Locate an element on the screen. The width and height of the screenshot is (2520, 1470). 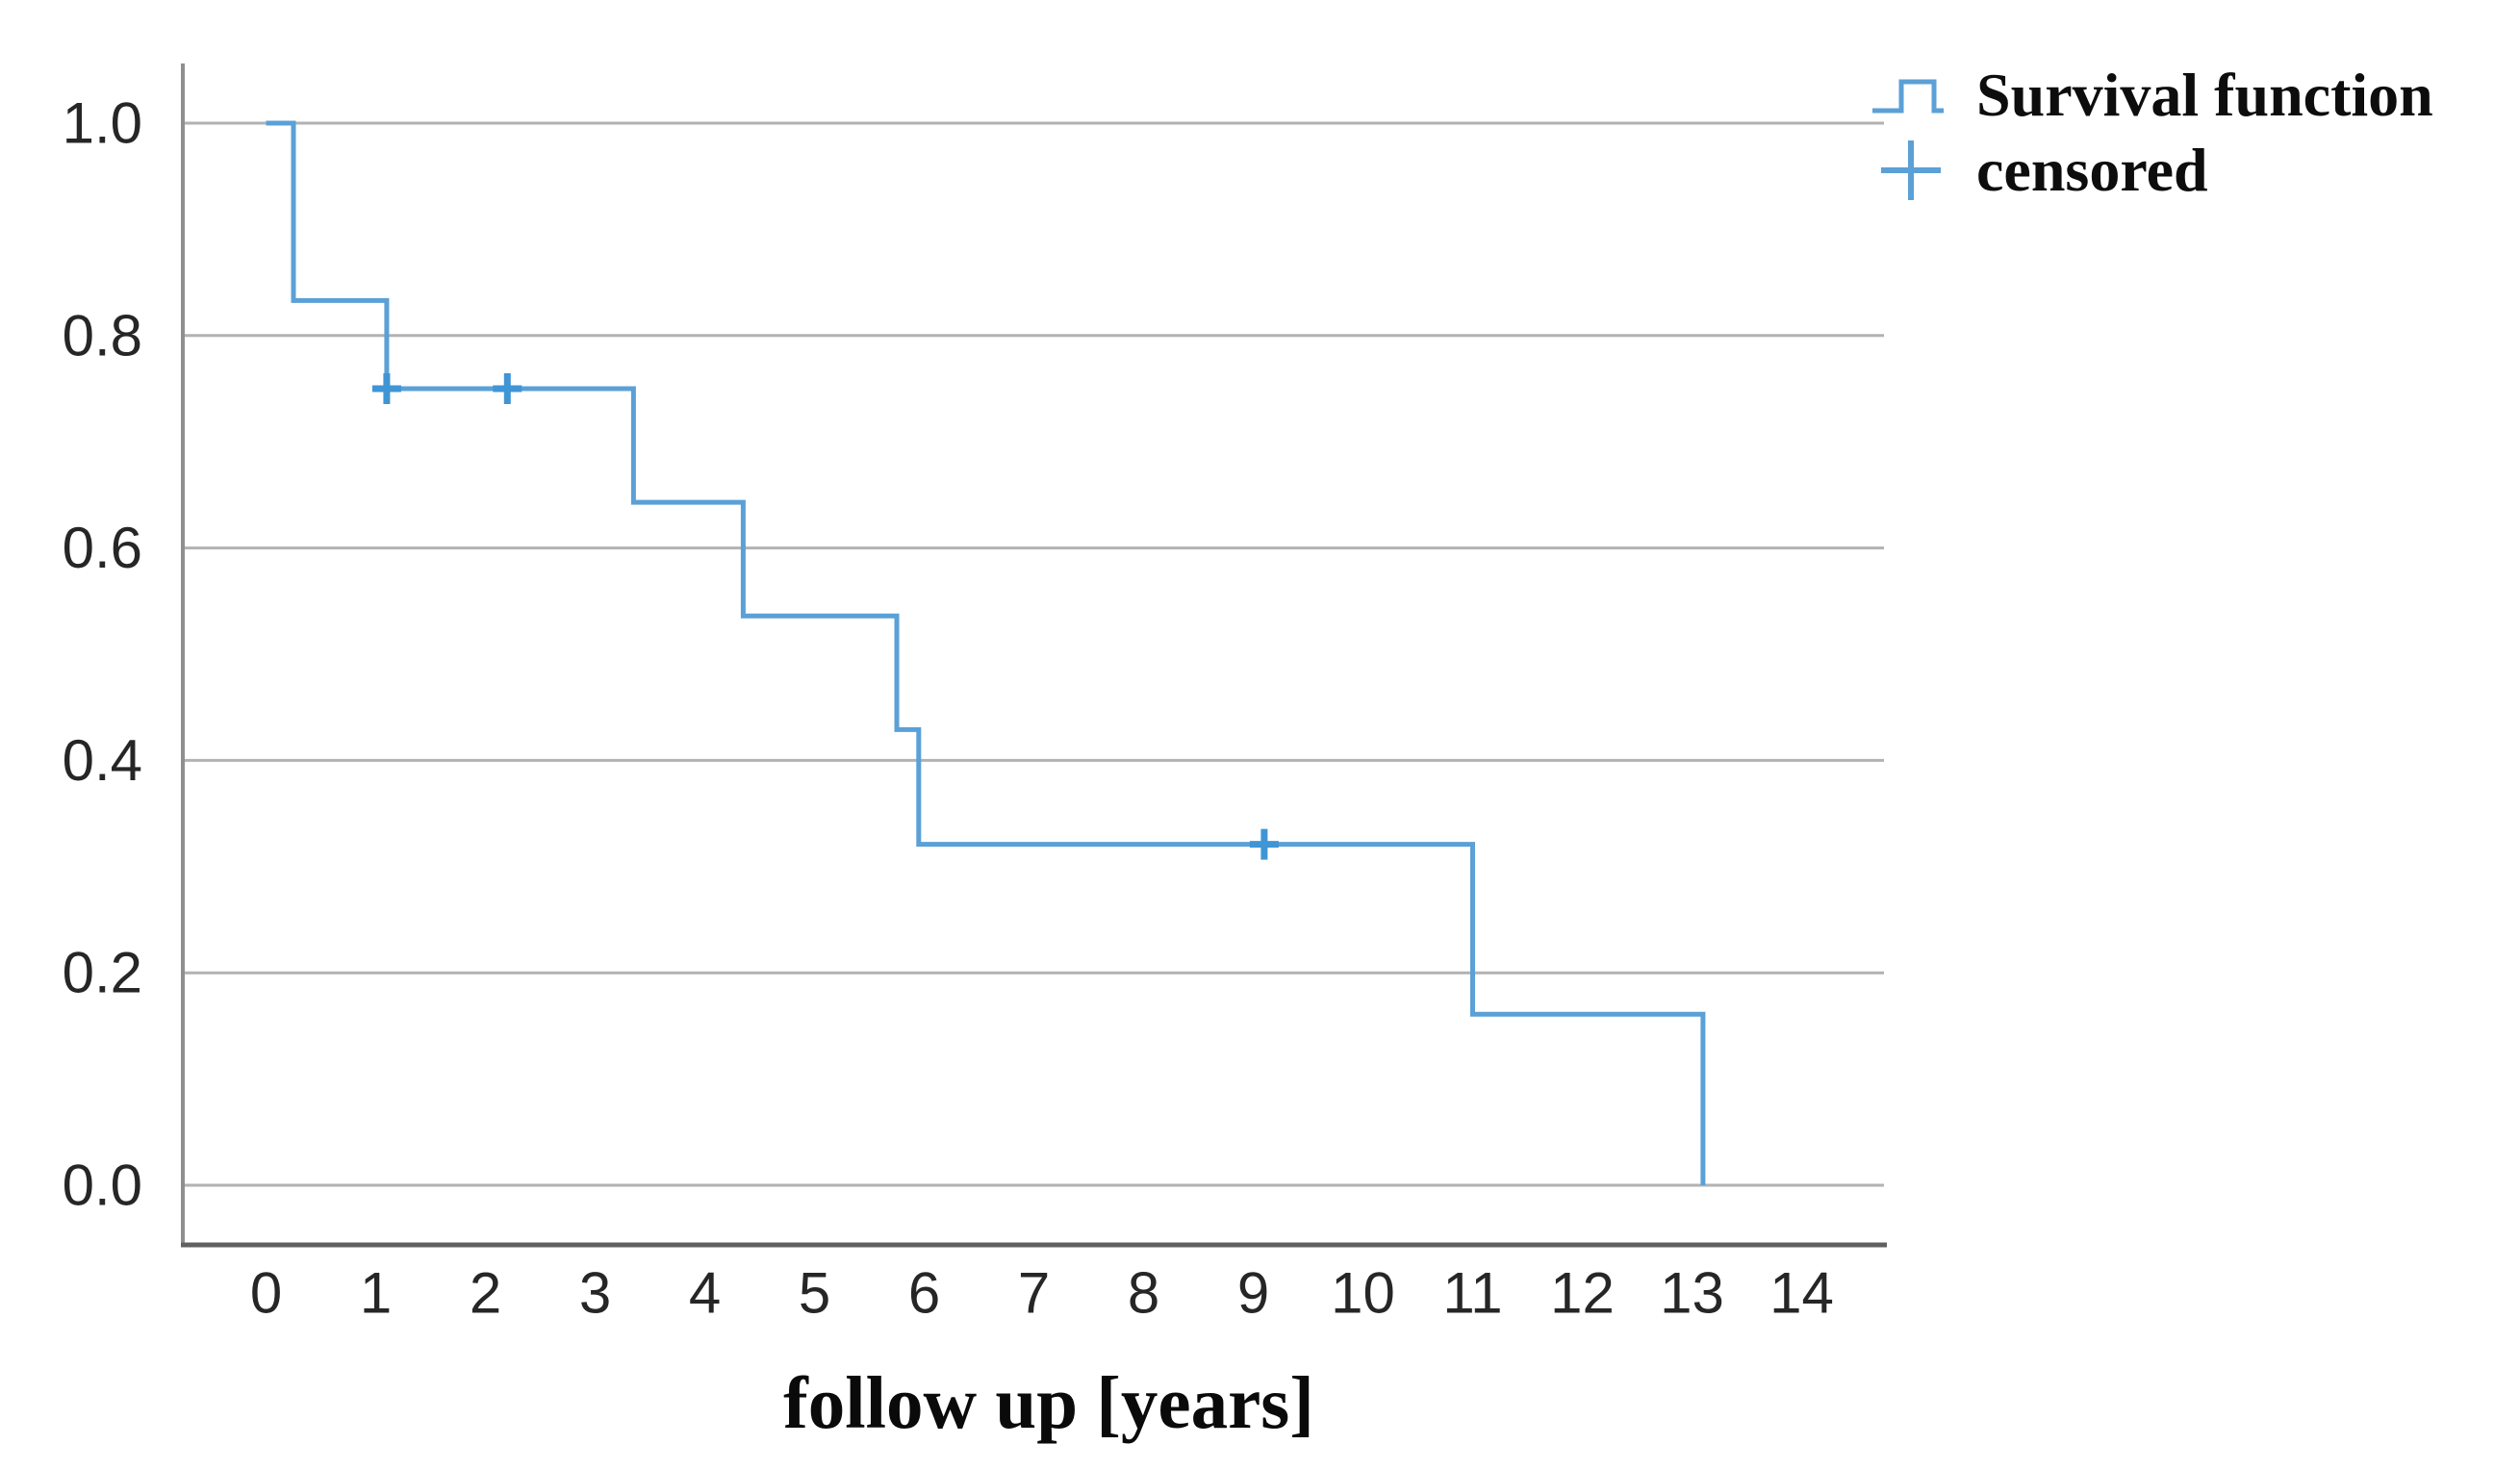
x-tick-label: 4 is located at coordinates (705, 1293).